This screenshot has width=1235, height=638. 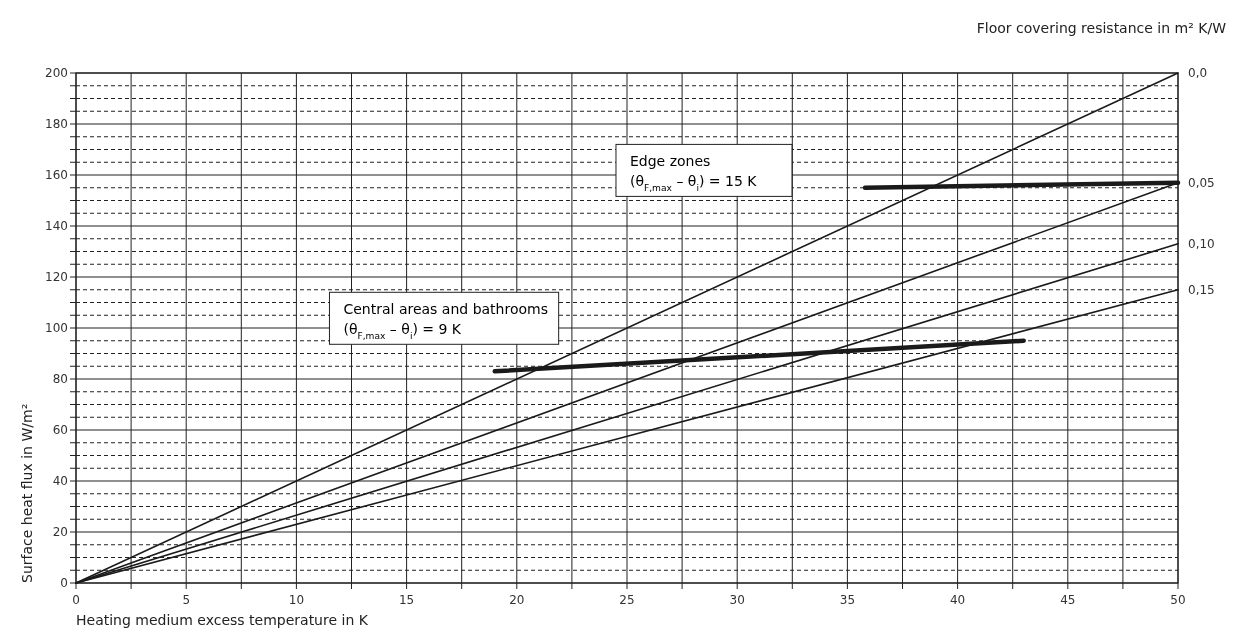 What do you see at coordinates (693, 173) in the screenshot?
I see `annotation: Edge zones (θ$_{F,max}$ – θ$_{i}$) = 15 K` at bounding box center [693, 173].